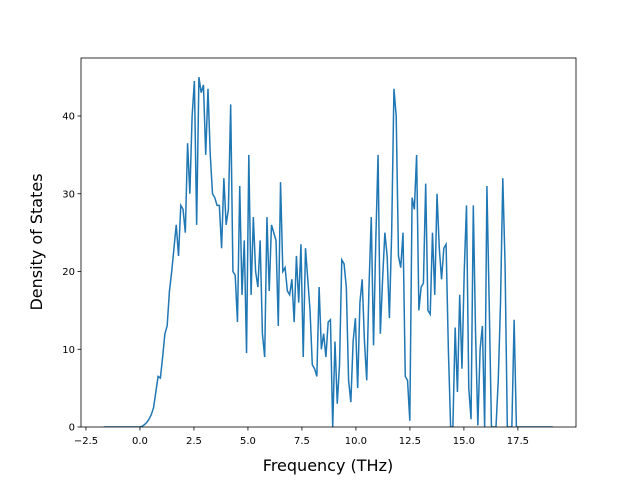 This screenshot has width=640, height=480. What do you see at coordinates (36, 241) in the screenshot?
I see `y-axis-label: Density of States` at bounding box center [36, 241].